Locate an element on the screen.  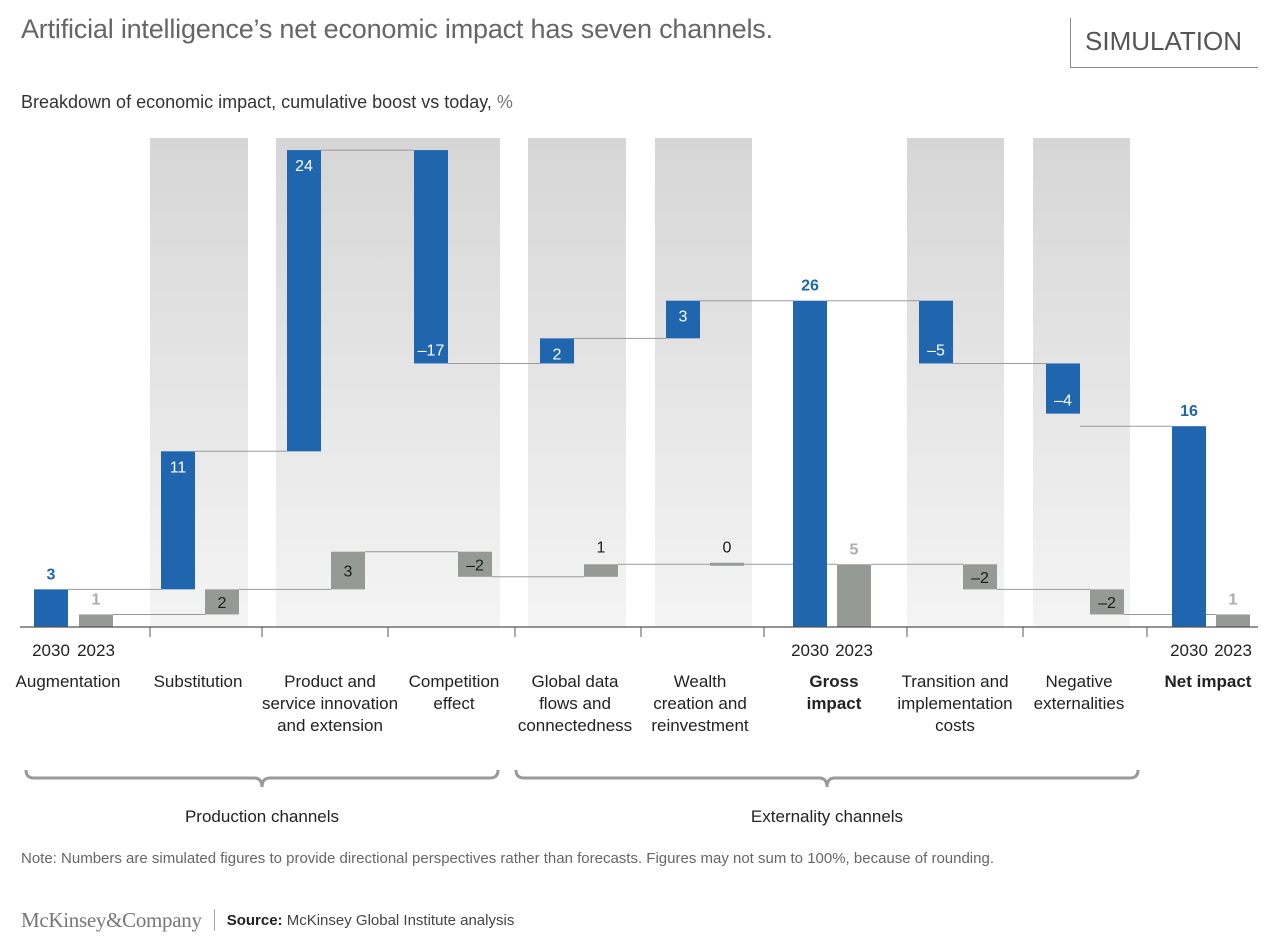
category-label-competition: effect is located at coordinates (454, 703).